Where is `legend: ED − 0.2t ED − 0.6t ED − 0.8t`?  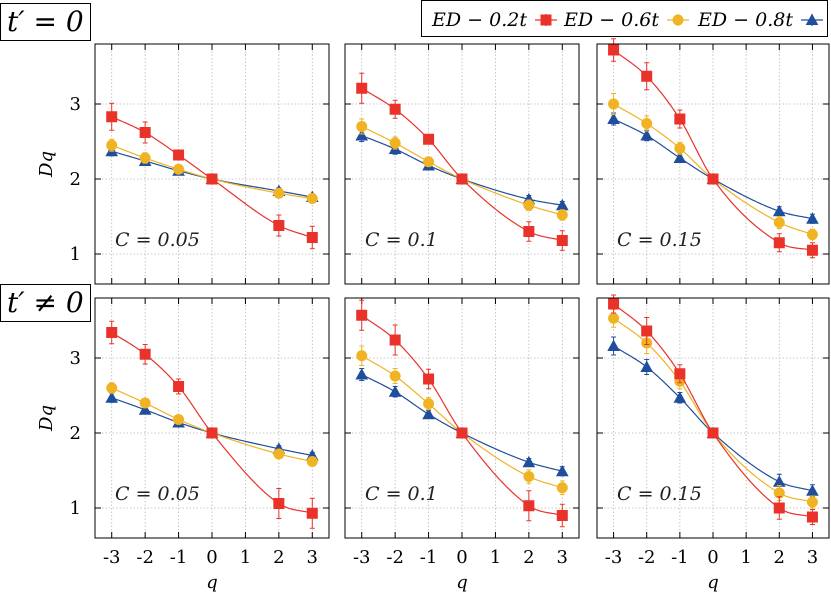 legend: ED − 0.2t ED − 0.6t ED − 0.8t is located at coordinates (624, 18).